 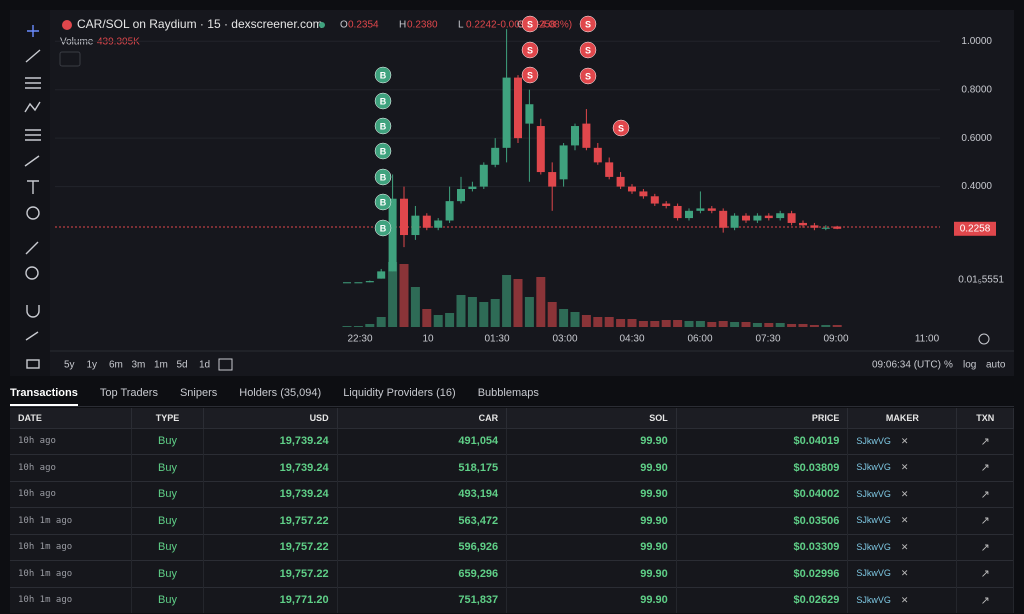 What do you see at coordinates (969, 365) in the screenshot?
I see `scale-option: log` at bounding box center [969, 365].